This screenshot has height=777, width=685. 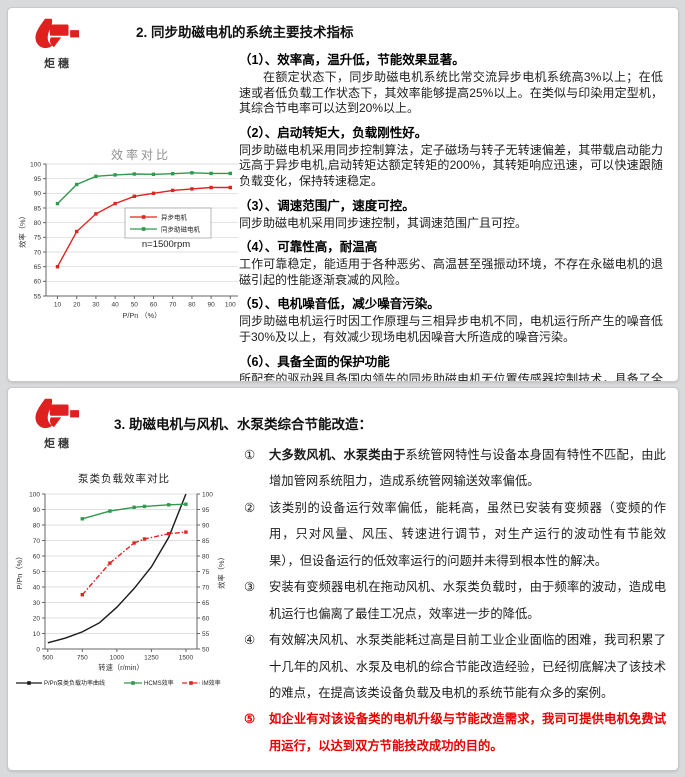 I want to click on svg-text: 1000, so click(x=117, y=658).